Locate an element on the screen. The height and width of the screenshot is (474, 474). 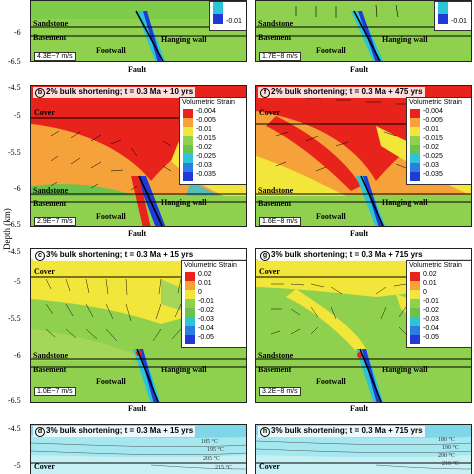
isotherm-label: 215 °C is located at coordinates (223, 468).